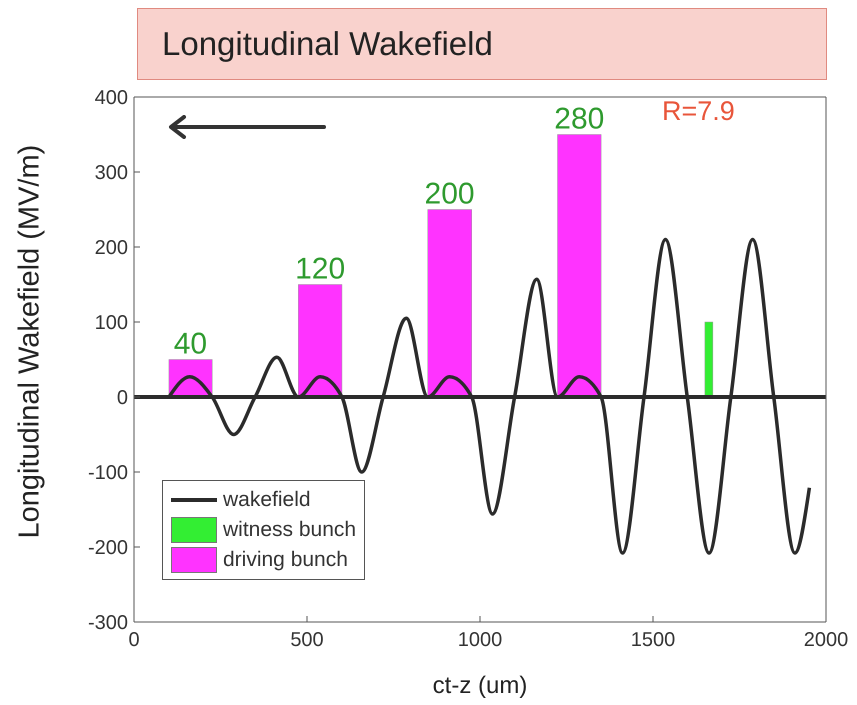 This screenshot has height=705, width=857. Describe the element at coordinates (698, 111) in the screenshot. I see `annotation: R=7.9` at that location.